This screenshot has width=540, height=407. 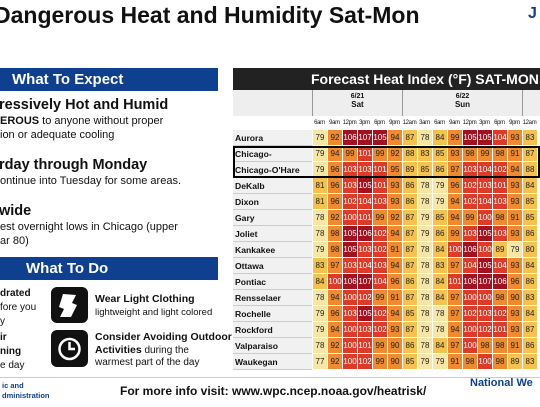 What do you see at coordinates (272, 103) in the screenshot?
I see `header-blank` at bounding box center [272, 103].